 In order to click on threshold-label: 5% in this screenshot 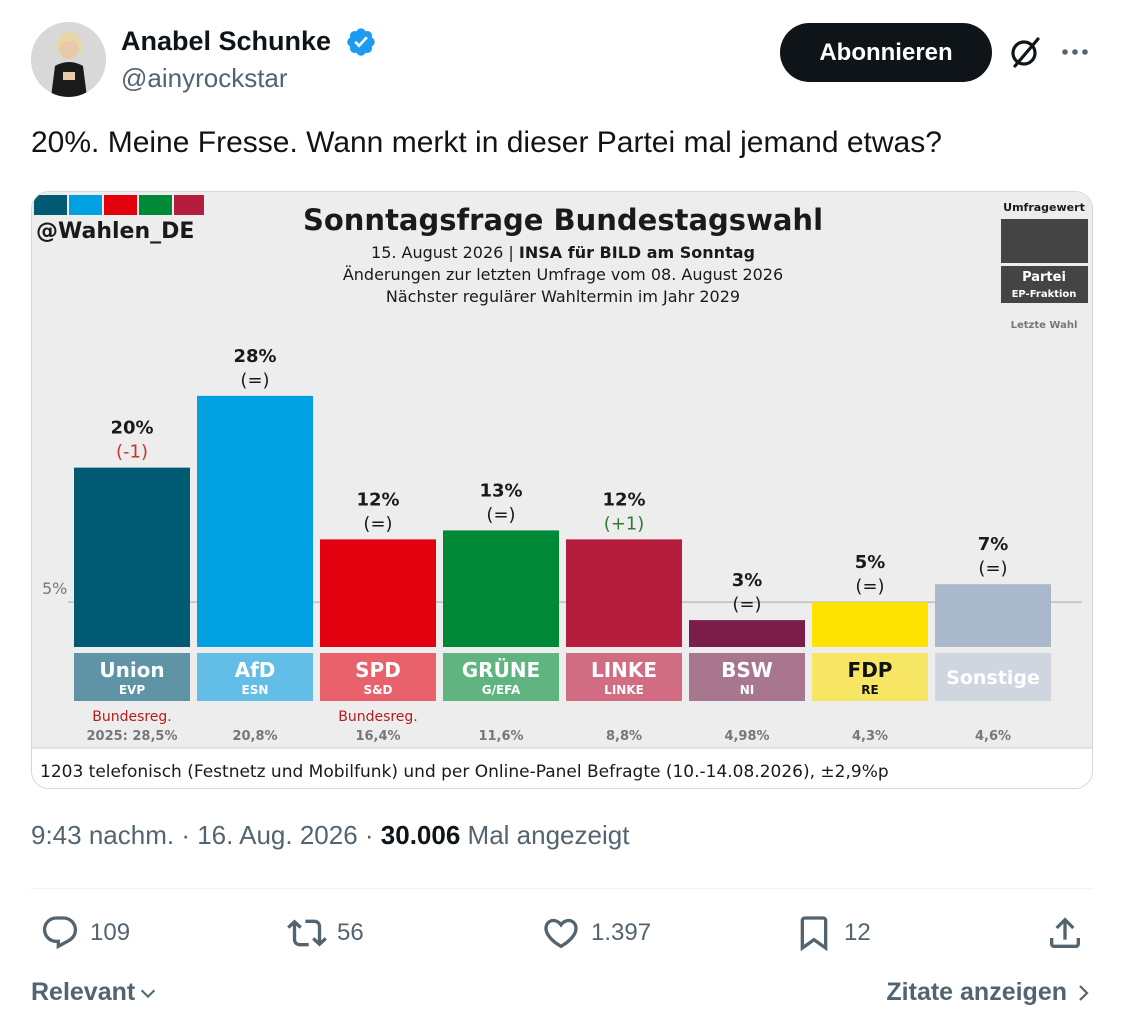, I will do `click(54, 588)`.